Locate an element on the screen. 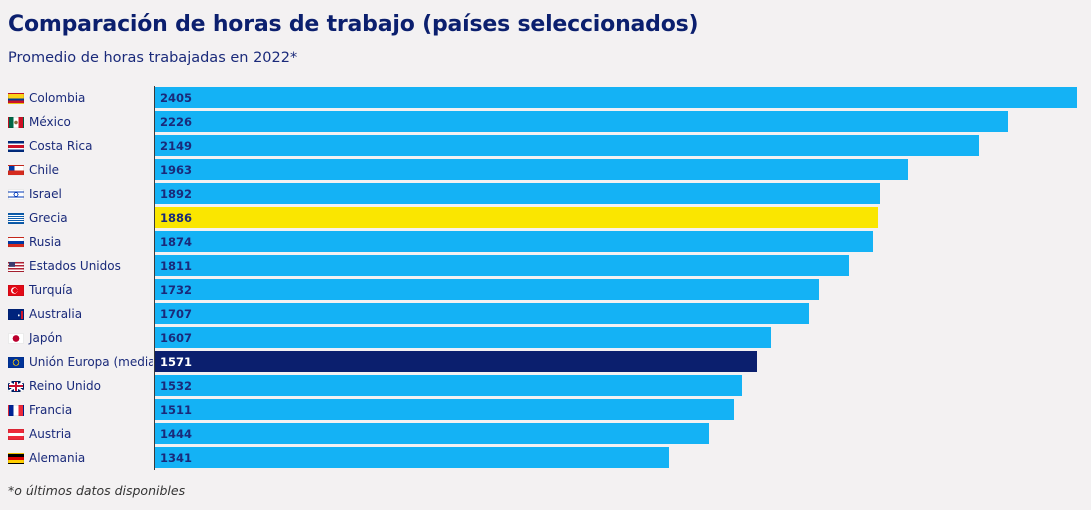  bar: 1707 is located at coordinates (482, 313).